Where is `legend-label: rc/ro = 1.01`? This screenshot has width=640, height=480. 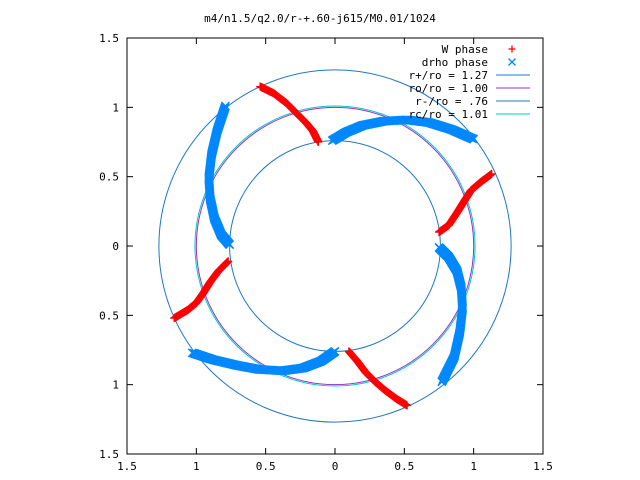 legend-label: rc/ro = 1.01 is located at coordinates (448, 114).